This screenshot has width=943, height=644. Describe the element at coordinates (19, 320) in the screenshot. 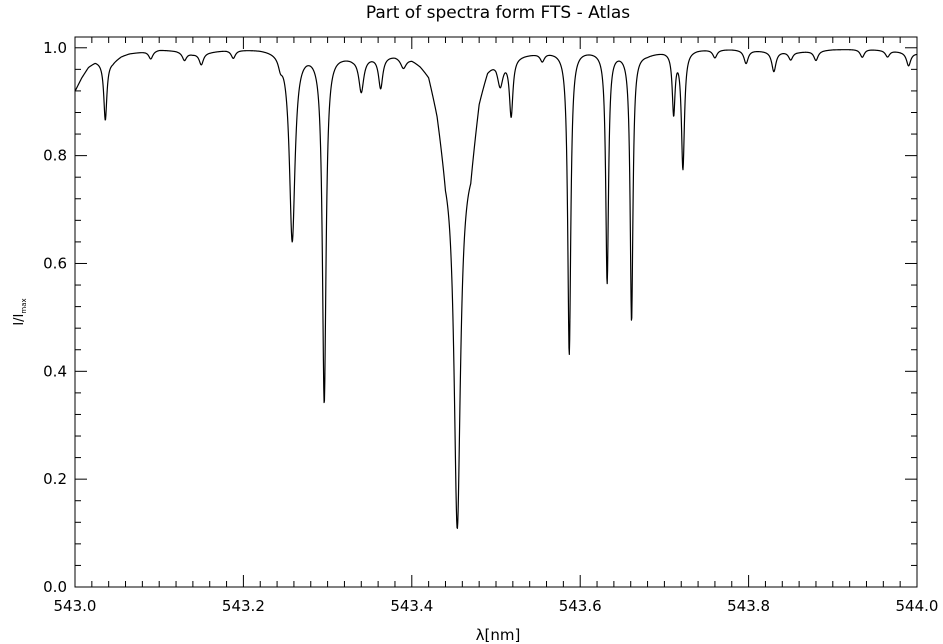

I see `y-axis-label-main: I/I` at that location.